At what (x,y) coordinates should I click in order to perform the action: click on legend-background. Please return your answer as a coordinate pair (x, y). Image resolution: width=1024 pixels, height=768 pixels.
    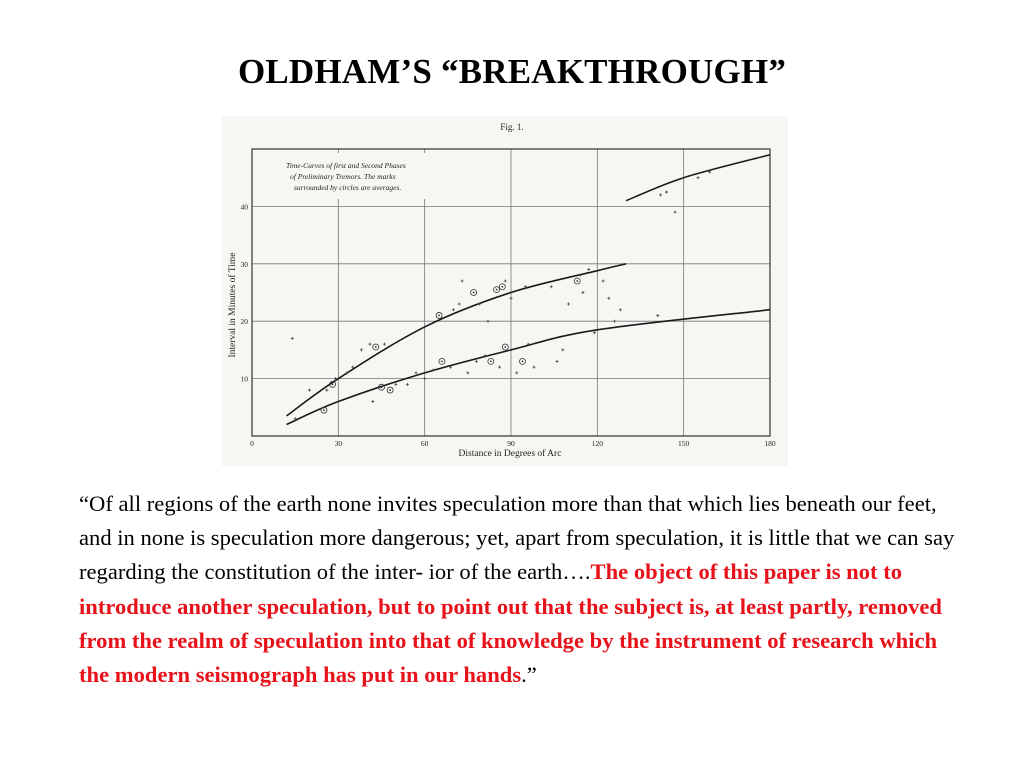
    Looking at the image, I should click on (347, 176).